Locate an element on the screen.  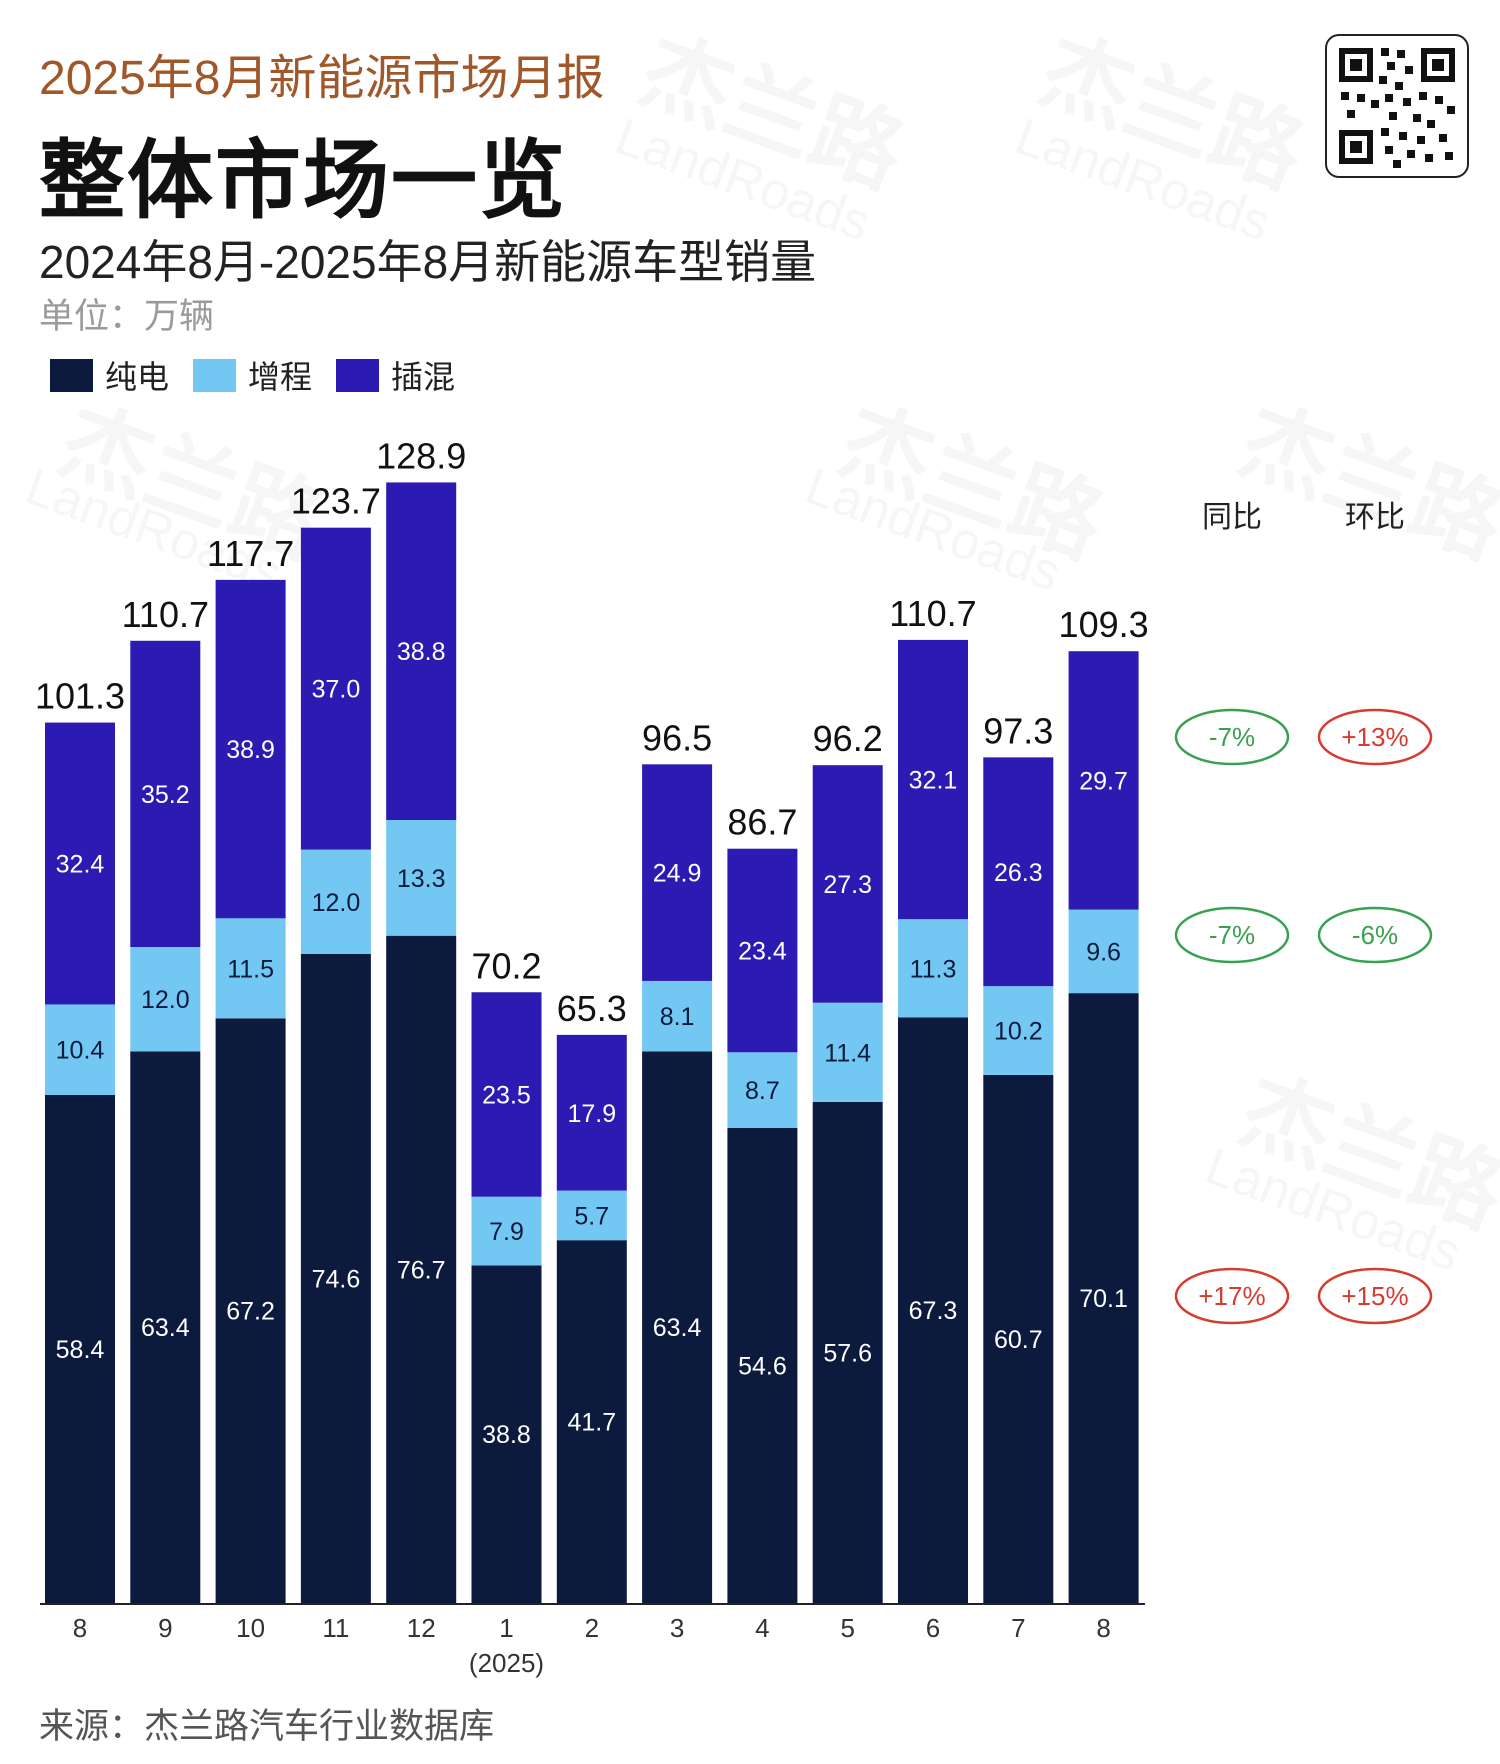
data-label-phev-4: 38.8 is located at coordinates (421, 652).